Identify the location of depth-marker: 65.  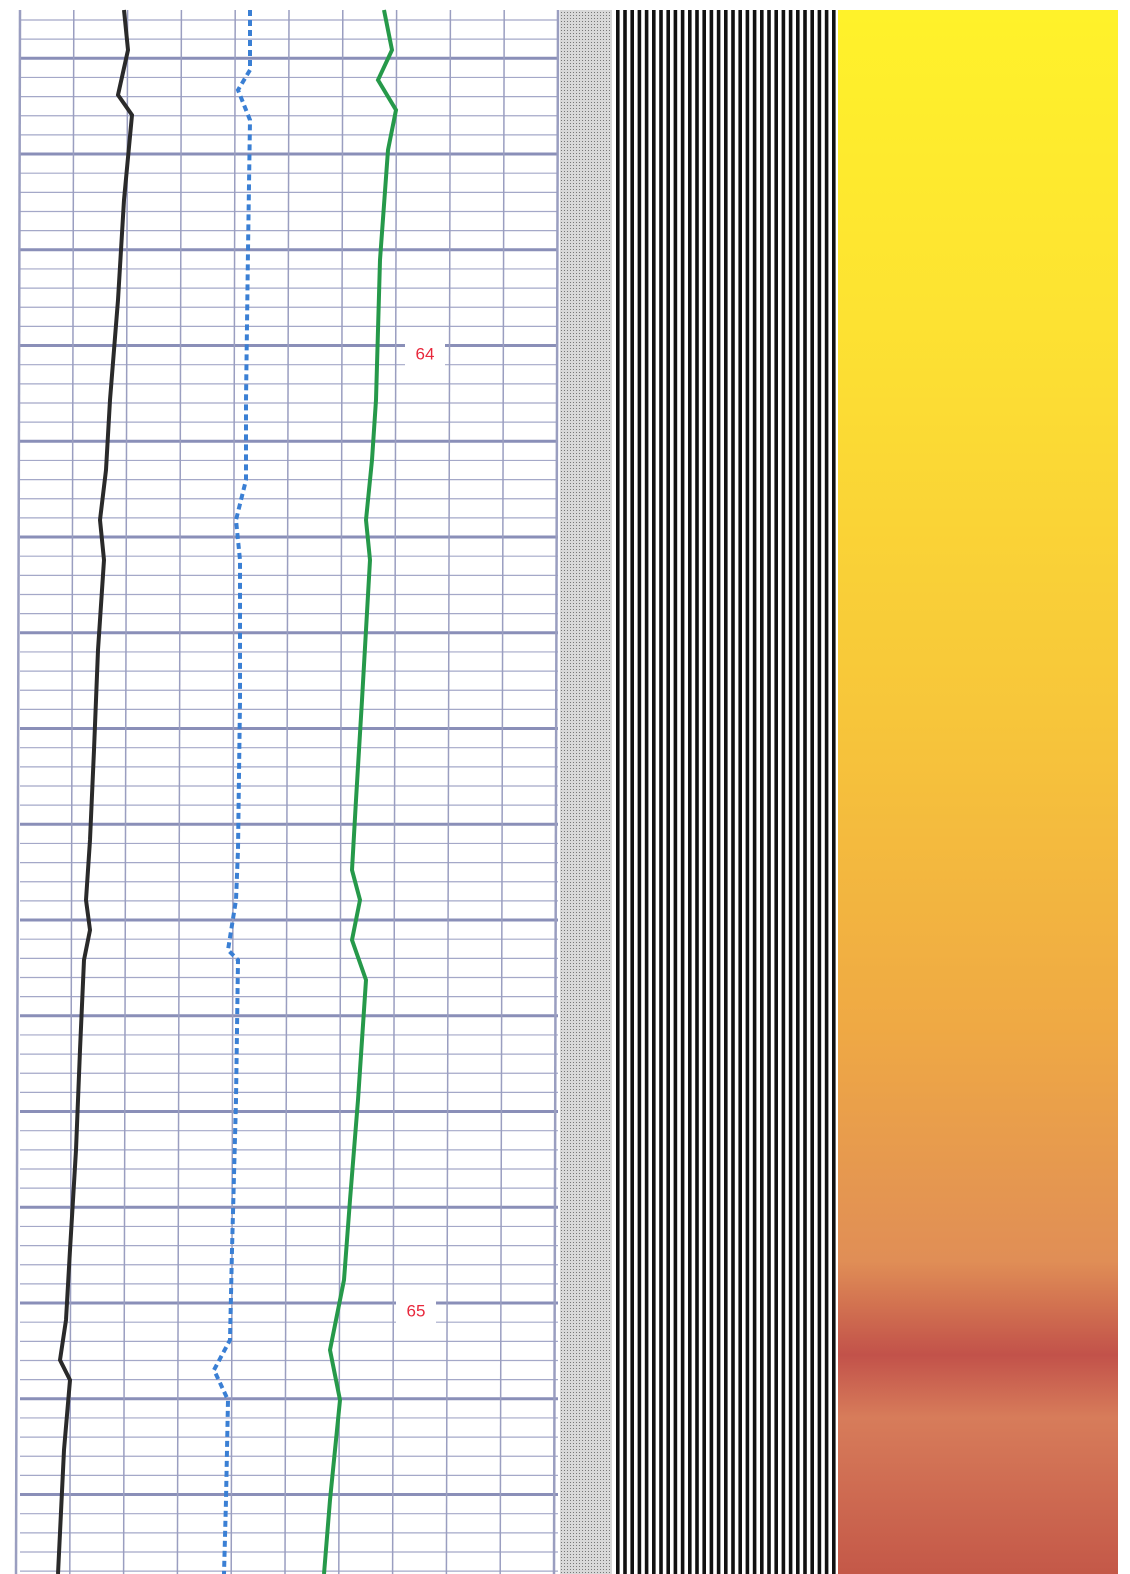
(416, 1311).